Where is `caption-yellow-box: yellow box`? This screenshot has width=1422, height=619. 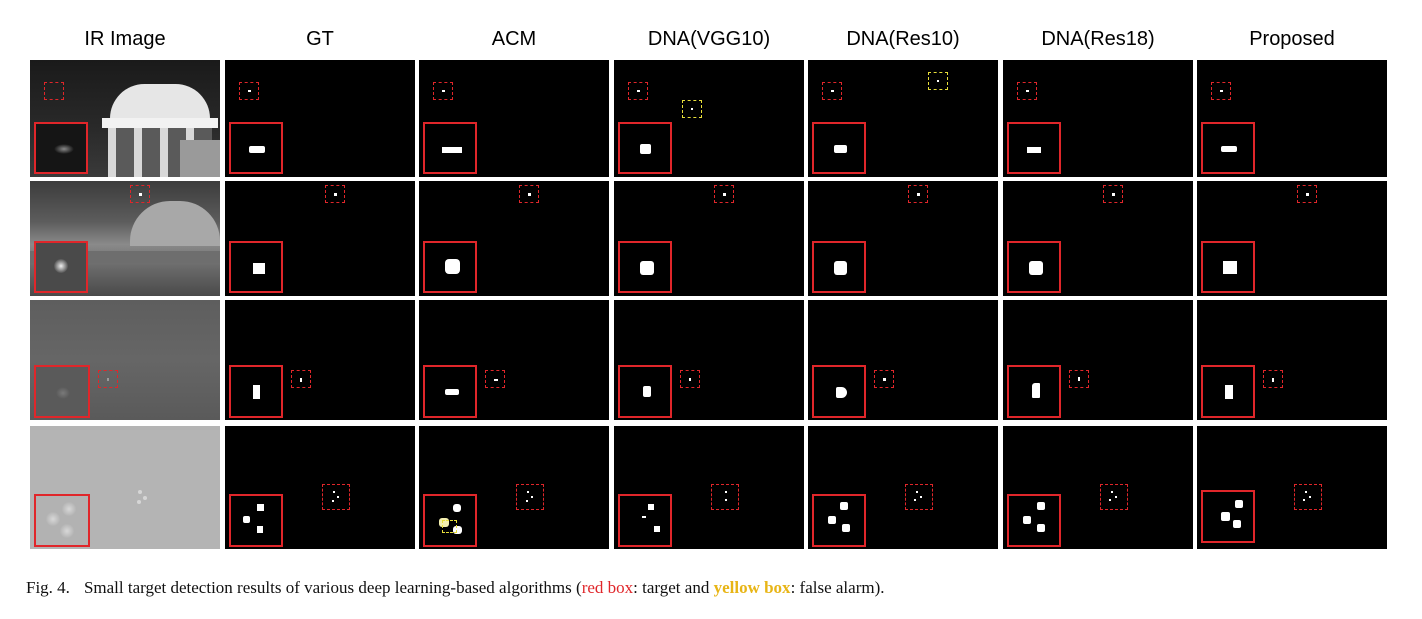
caption-yellow-box: yellow box is located at coordinates (752, 587).